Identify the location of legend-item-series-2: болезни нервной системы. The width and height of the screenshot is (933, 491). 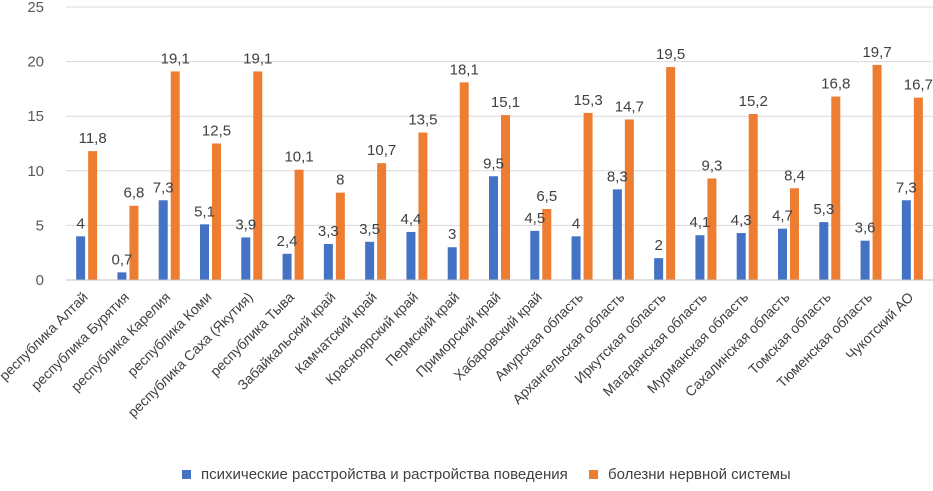
(690, 474).